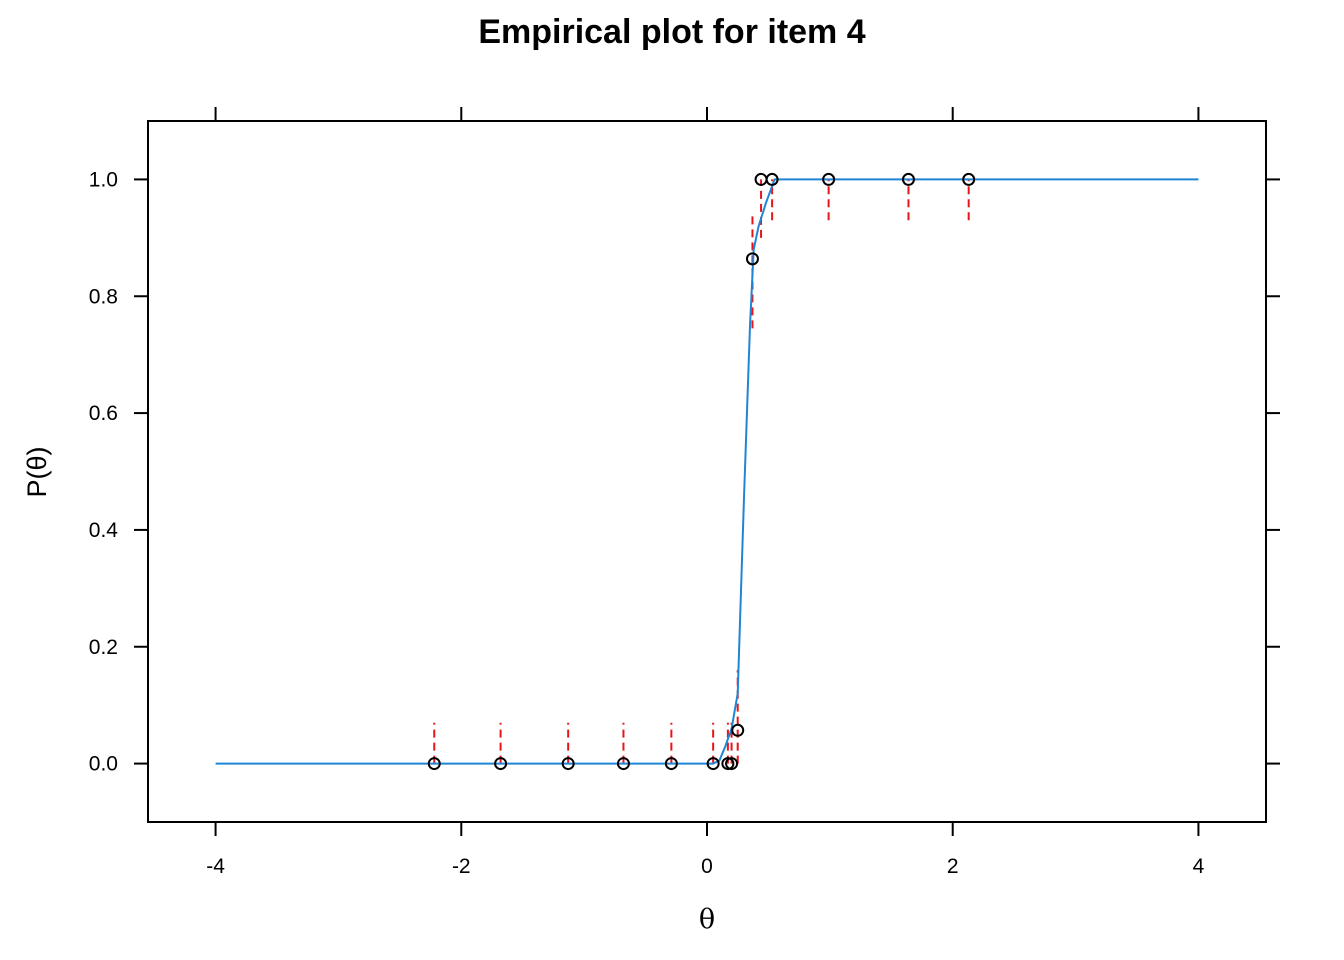 This screenshot has height=960, width=1344. I want to click on x-axis-label: θ, so click(707, 919).